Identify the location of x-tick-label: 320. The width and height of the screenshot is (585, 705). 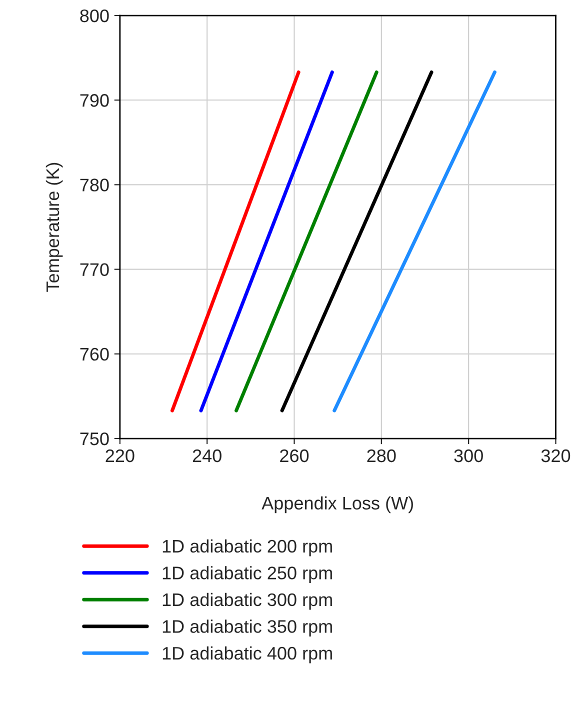
(555, 455).